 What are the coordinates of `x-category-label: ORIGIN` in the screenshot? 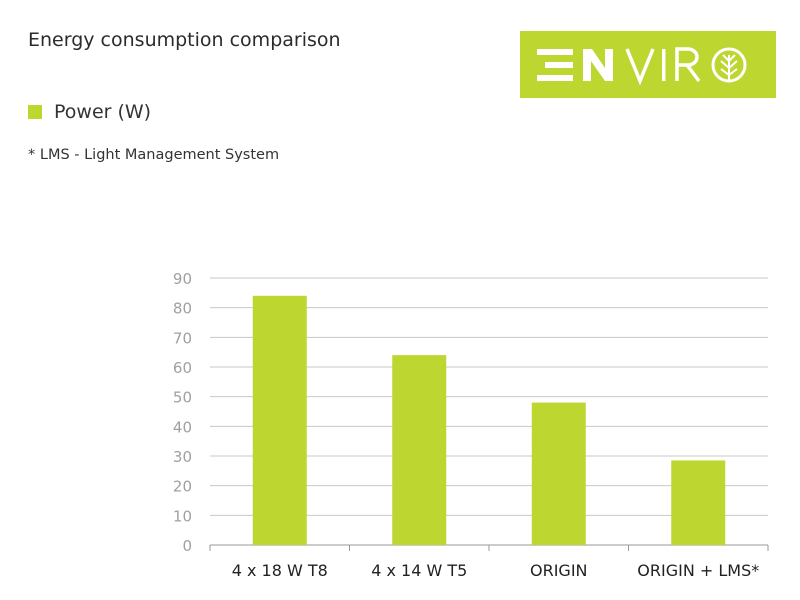 It's located at (559, 570).